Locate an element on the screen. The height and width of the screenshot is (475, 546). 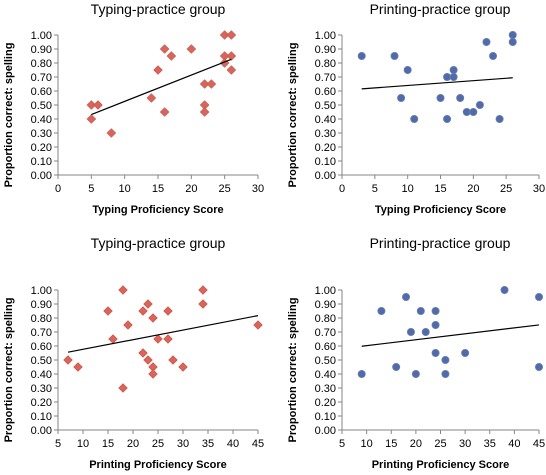
x-tick-label: 25 is located at coordinates (506, 189).